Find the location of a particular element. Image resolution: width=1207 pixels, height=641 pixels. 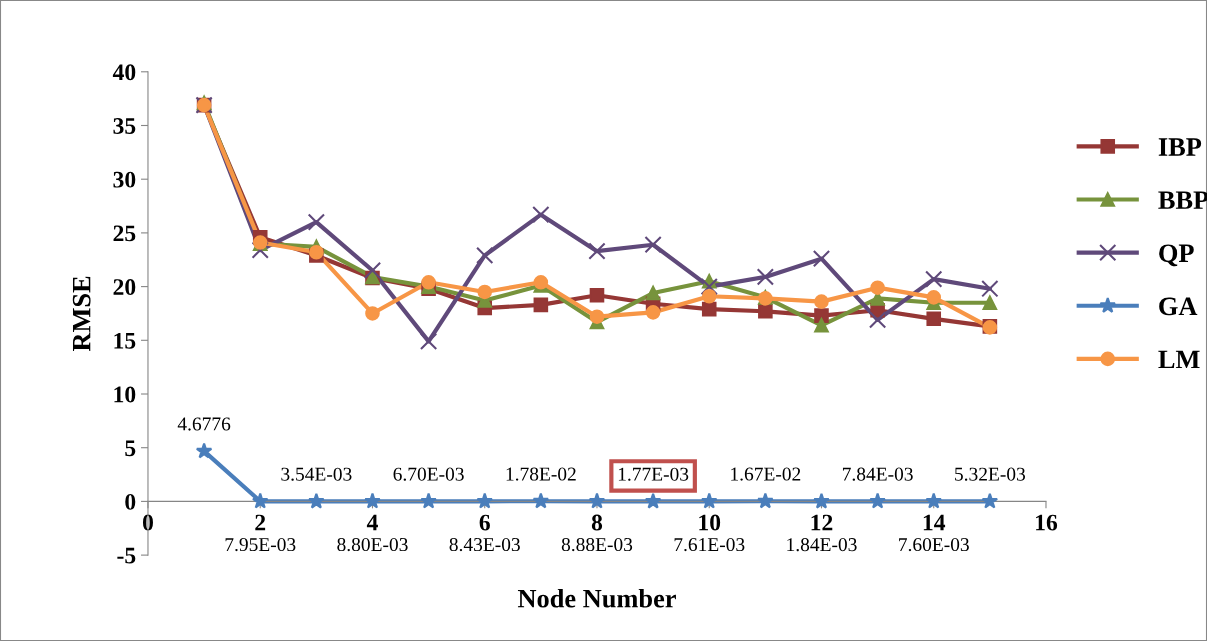

data-label: 6.70E-03 is located at coordinates (428, 474).